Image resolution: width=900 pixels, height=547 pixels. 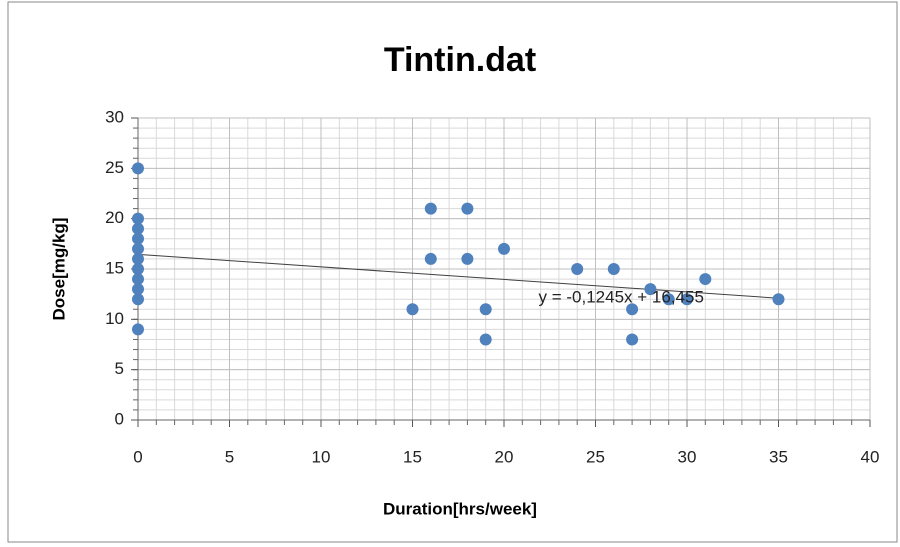 What do you see at coordinates (778, 456) in the screenshot?
I see `x-tick-label: 35` at bounding box center [778, 456].